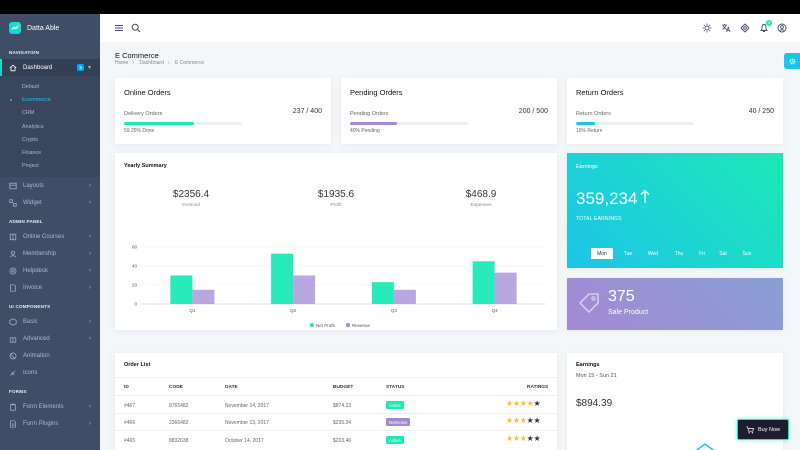 The image size is (800, 450). I want to click on widget-icon, so click(13, 203).